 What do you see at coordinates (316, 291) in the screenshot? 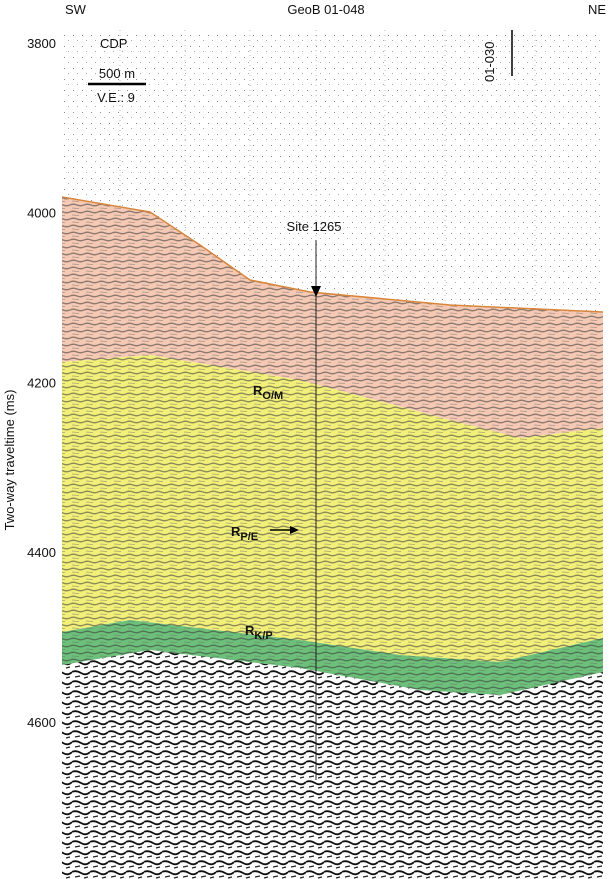
I see `site-arrow` at bounding box center [316, 291].